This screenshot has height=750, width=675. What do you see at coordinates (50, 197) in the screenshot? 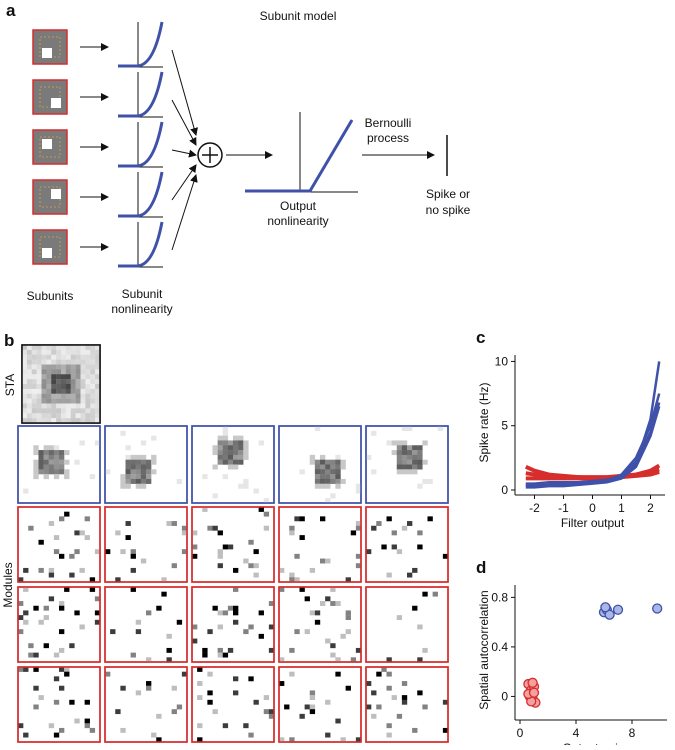
I see `subunit-frame` at bounding box center [50, 197].